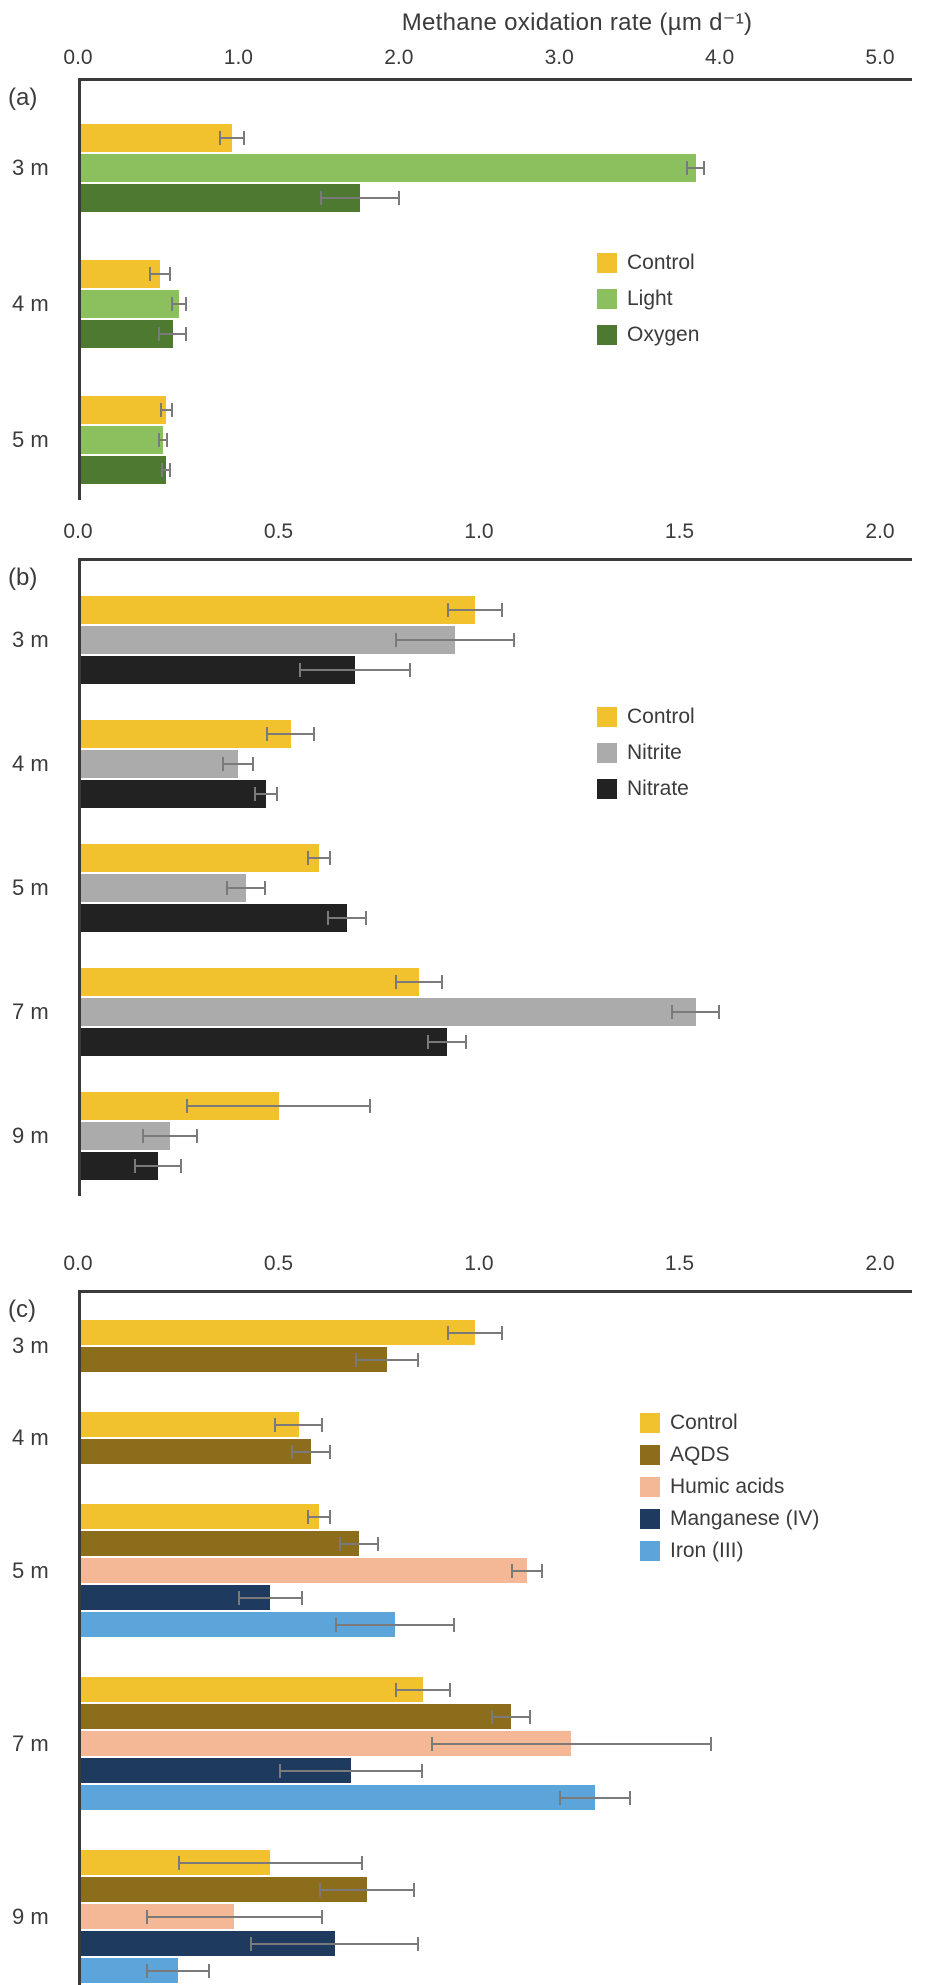 This screenshot has width=932, height=1985. What do you see at coordinates (700, 1454) in the screenshot?
I see `legend-label: AQDS` at bounding box center [700, 1454].